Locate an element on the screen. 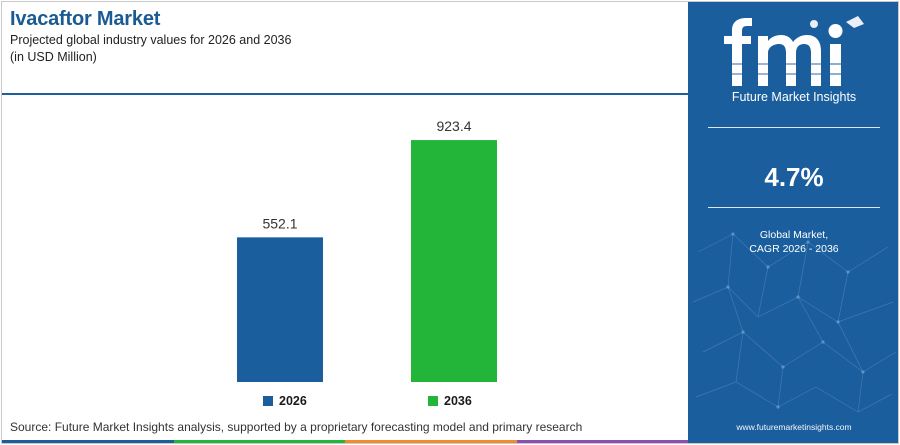 Image resolution: width=900 pixels, height=445 pixels. legend-swatch-2026 is located at coordinates (268, 401).